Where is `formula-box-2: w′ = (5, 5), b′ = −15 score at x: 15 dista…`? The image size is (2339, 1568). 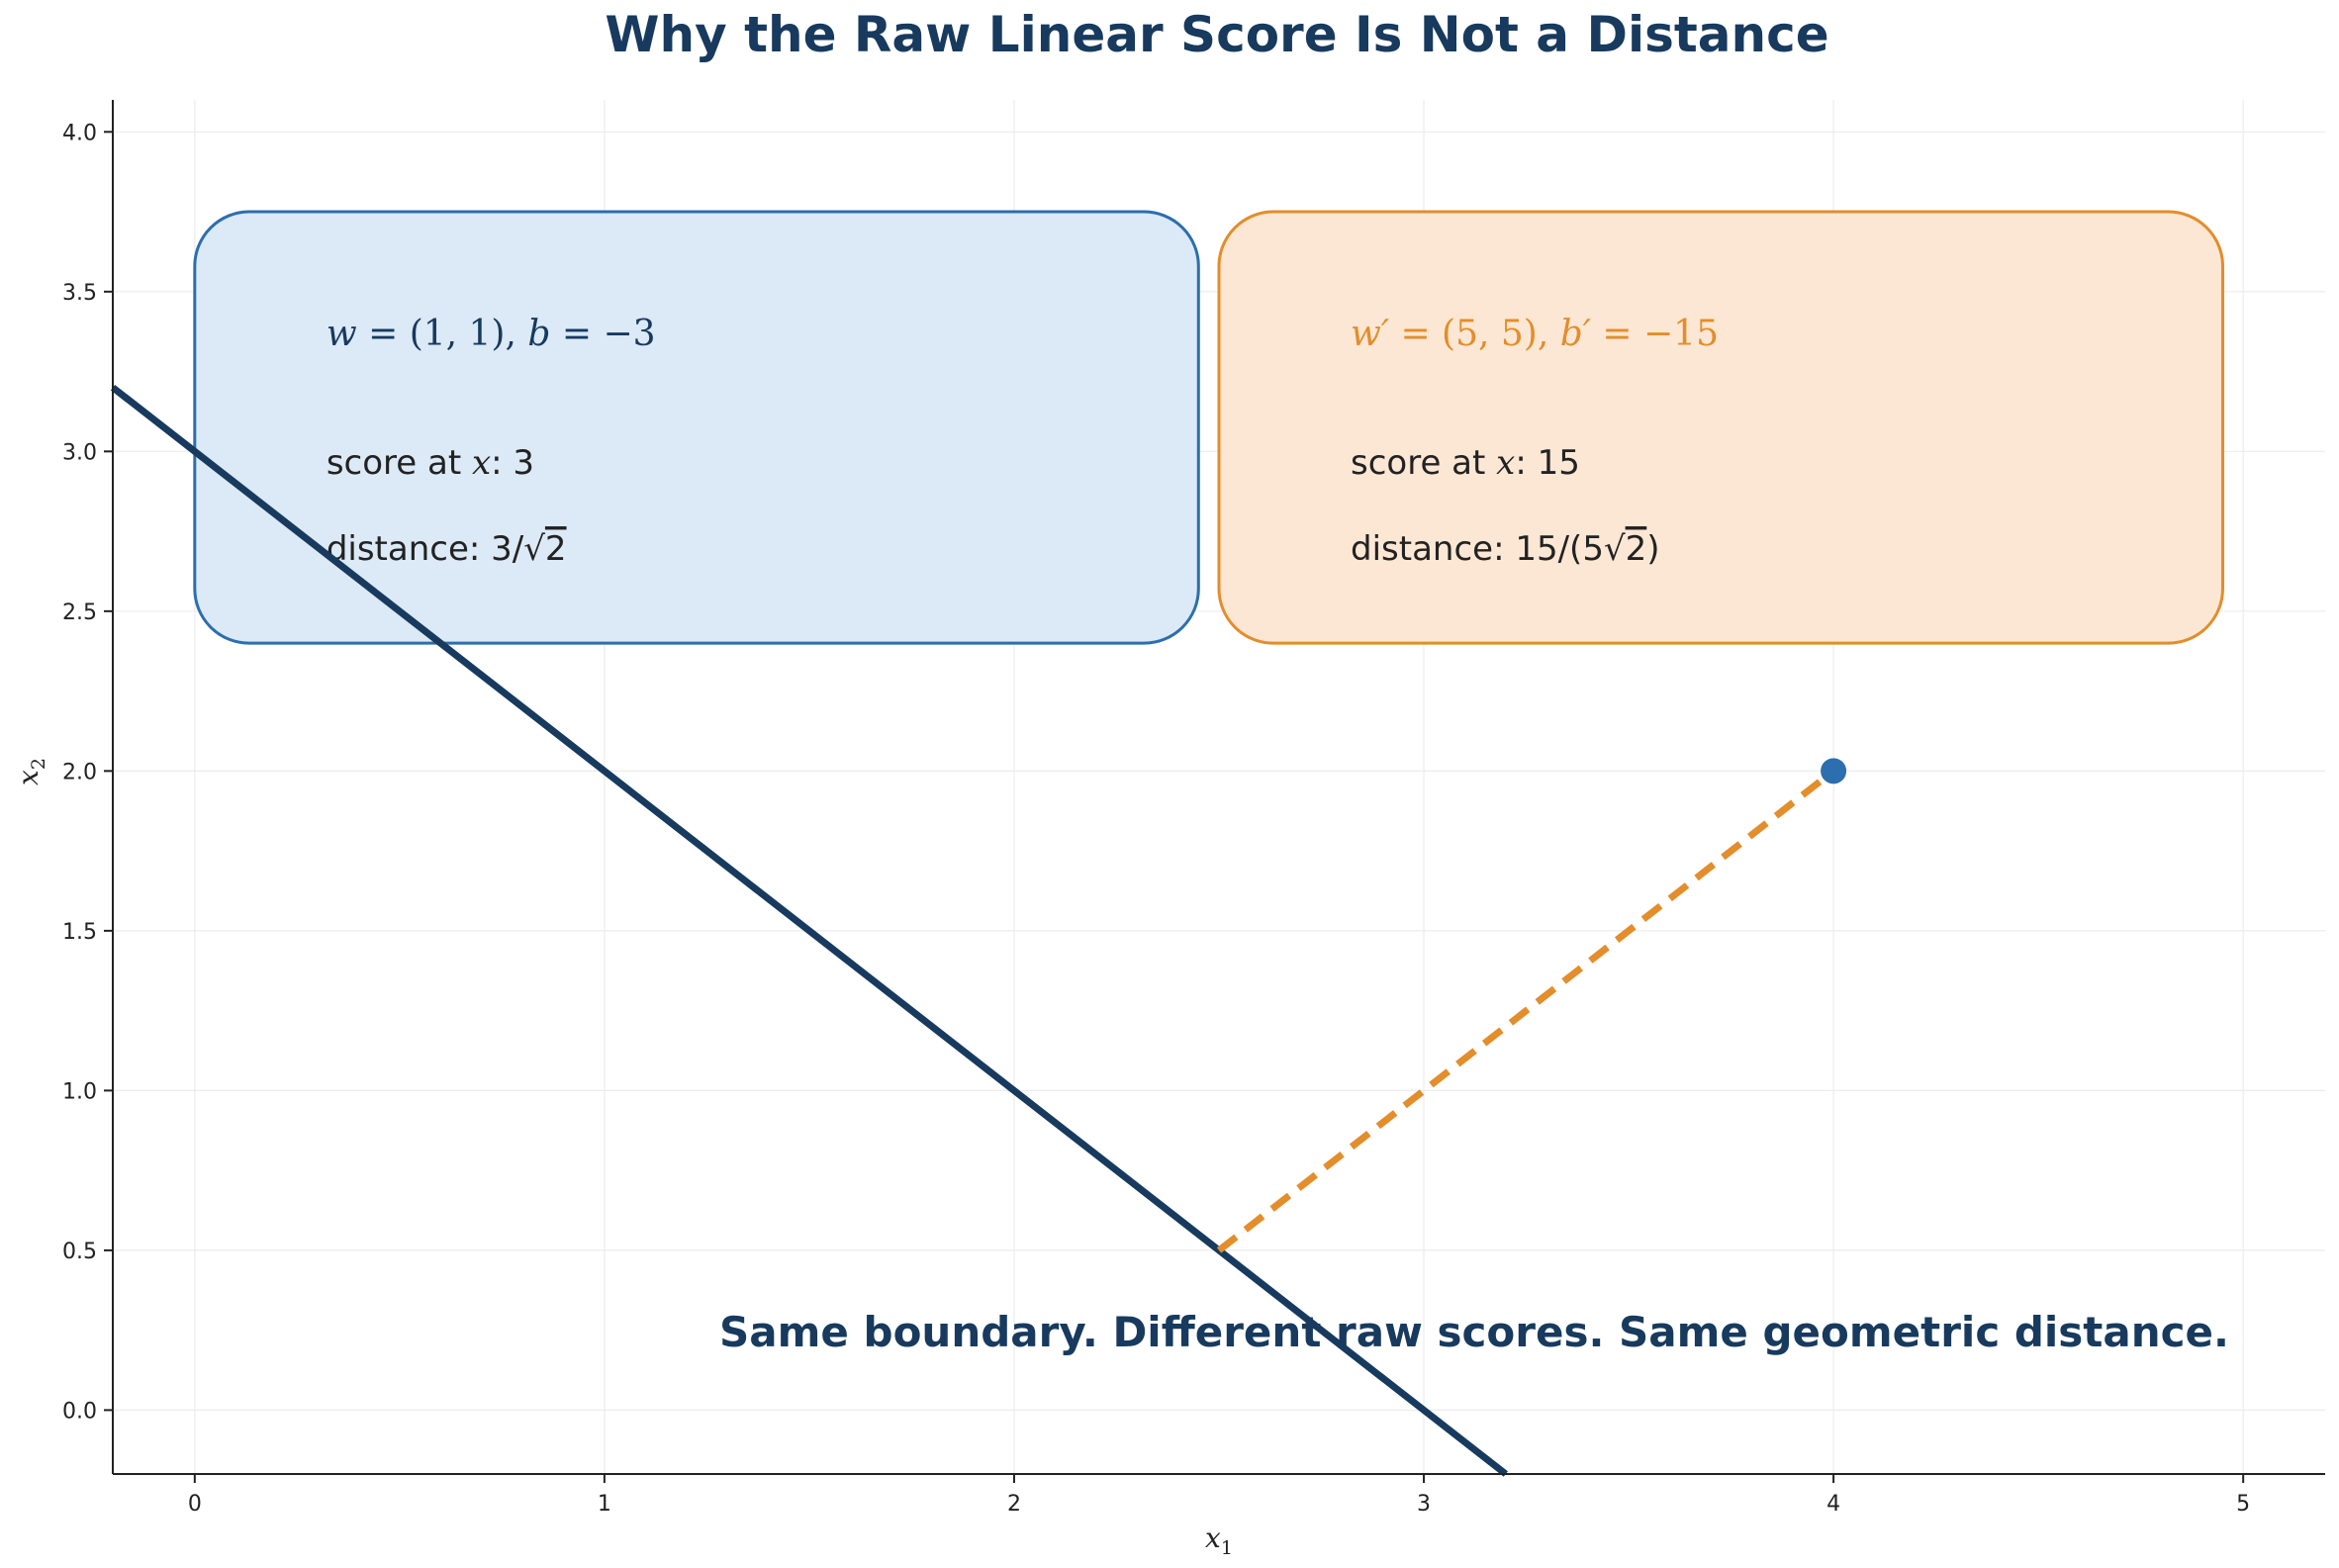
formula-box-2: w′ = (5, 5), b′ = −15 score at x: 15 dista… is located at coordinates (1721, 427).